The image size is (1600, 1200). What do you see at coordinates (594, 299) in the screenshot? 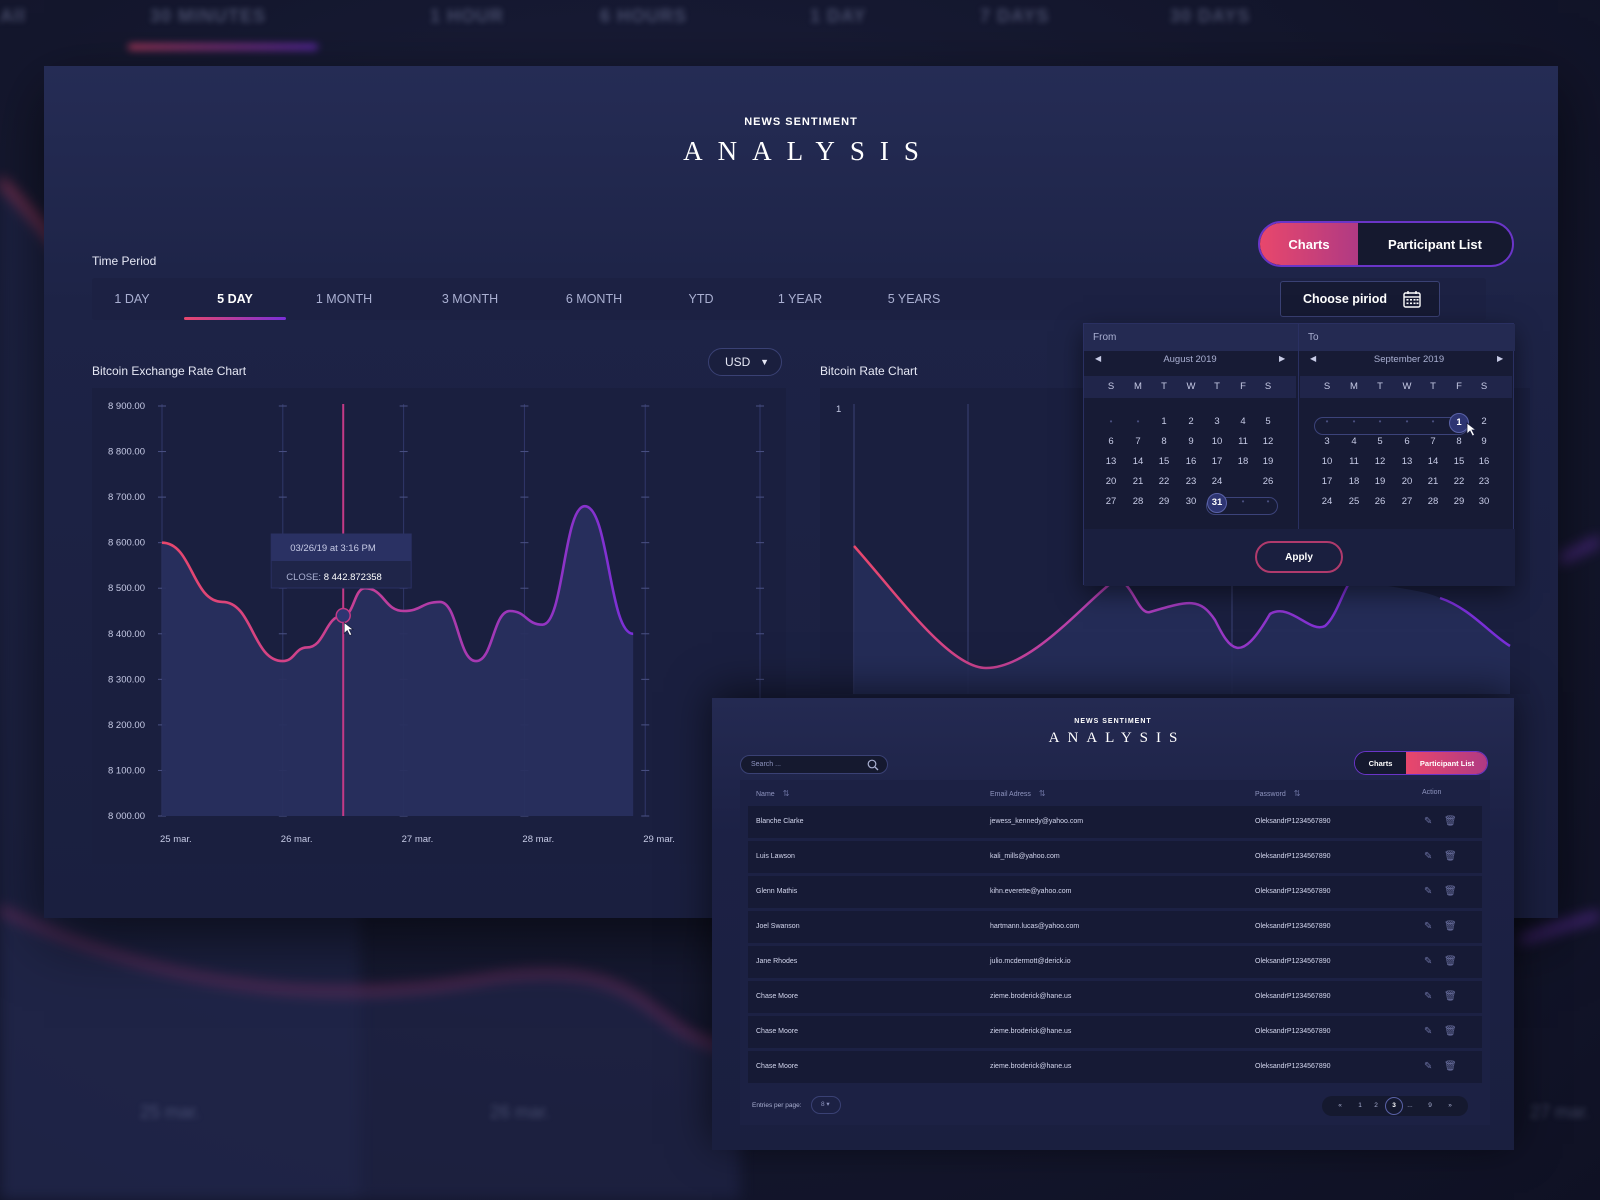
I see `period-tab-6-month: 6 MONTH` at bounding box center [594, 299].